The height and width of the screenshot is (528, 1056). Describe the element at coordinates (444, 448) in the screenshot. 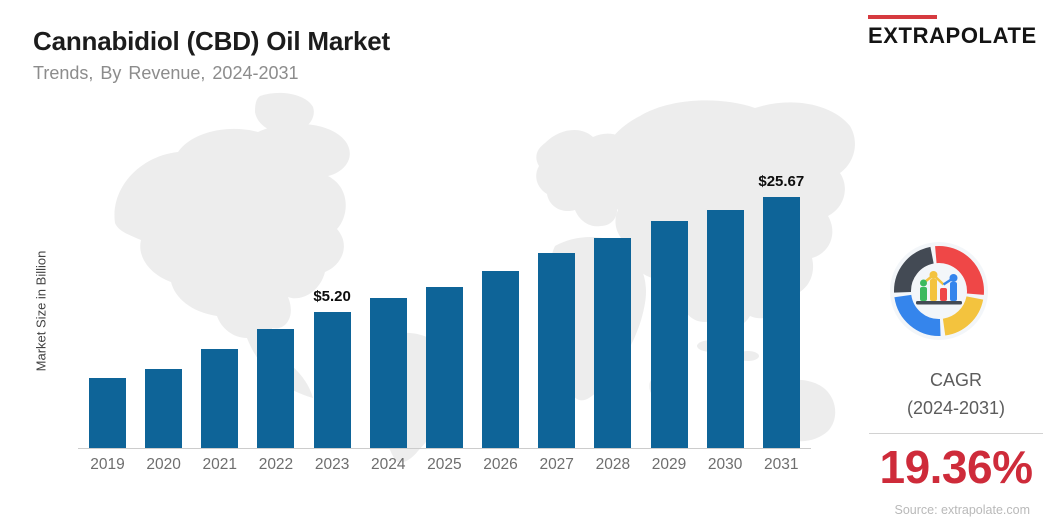

I see `x-axis-line` at that location.